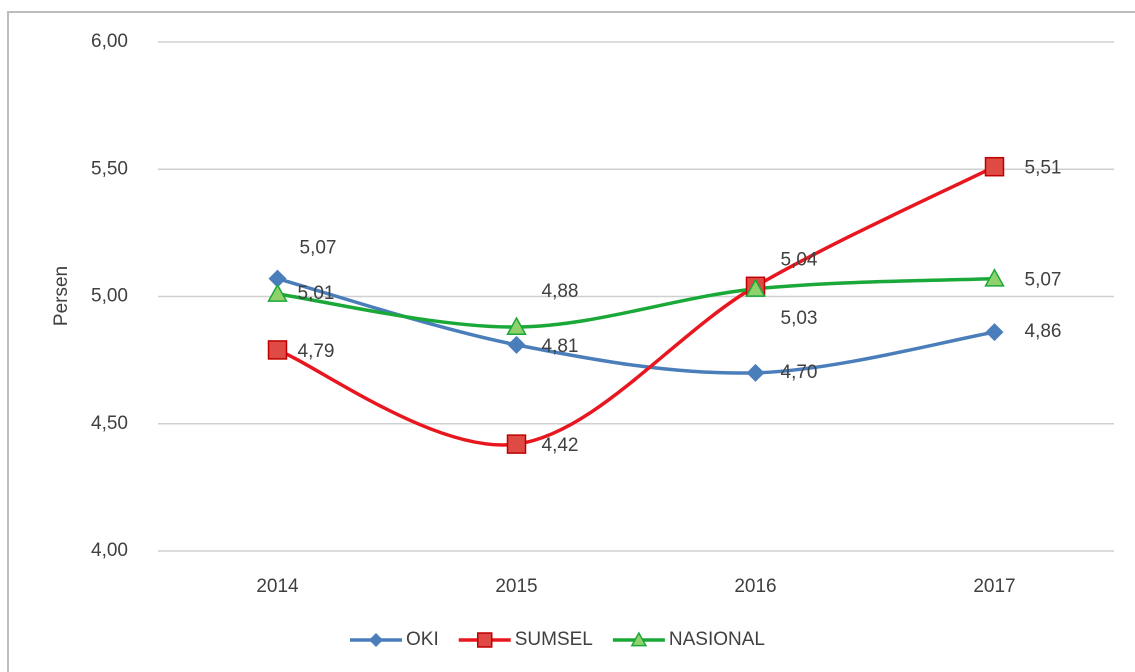  I want to click on data-label: 4,86, so click(1043, 331).